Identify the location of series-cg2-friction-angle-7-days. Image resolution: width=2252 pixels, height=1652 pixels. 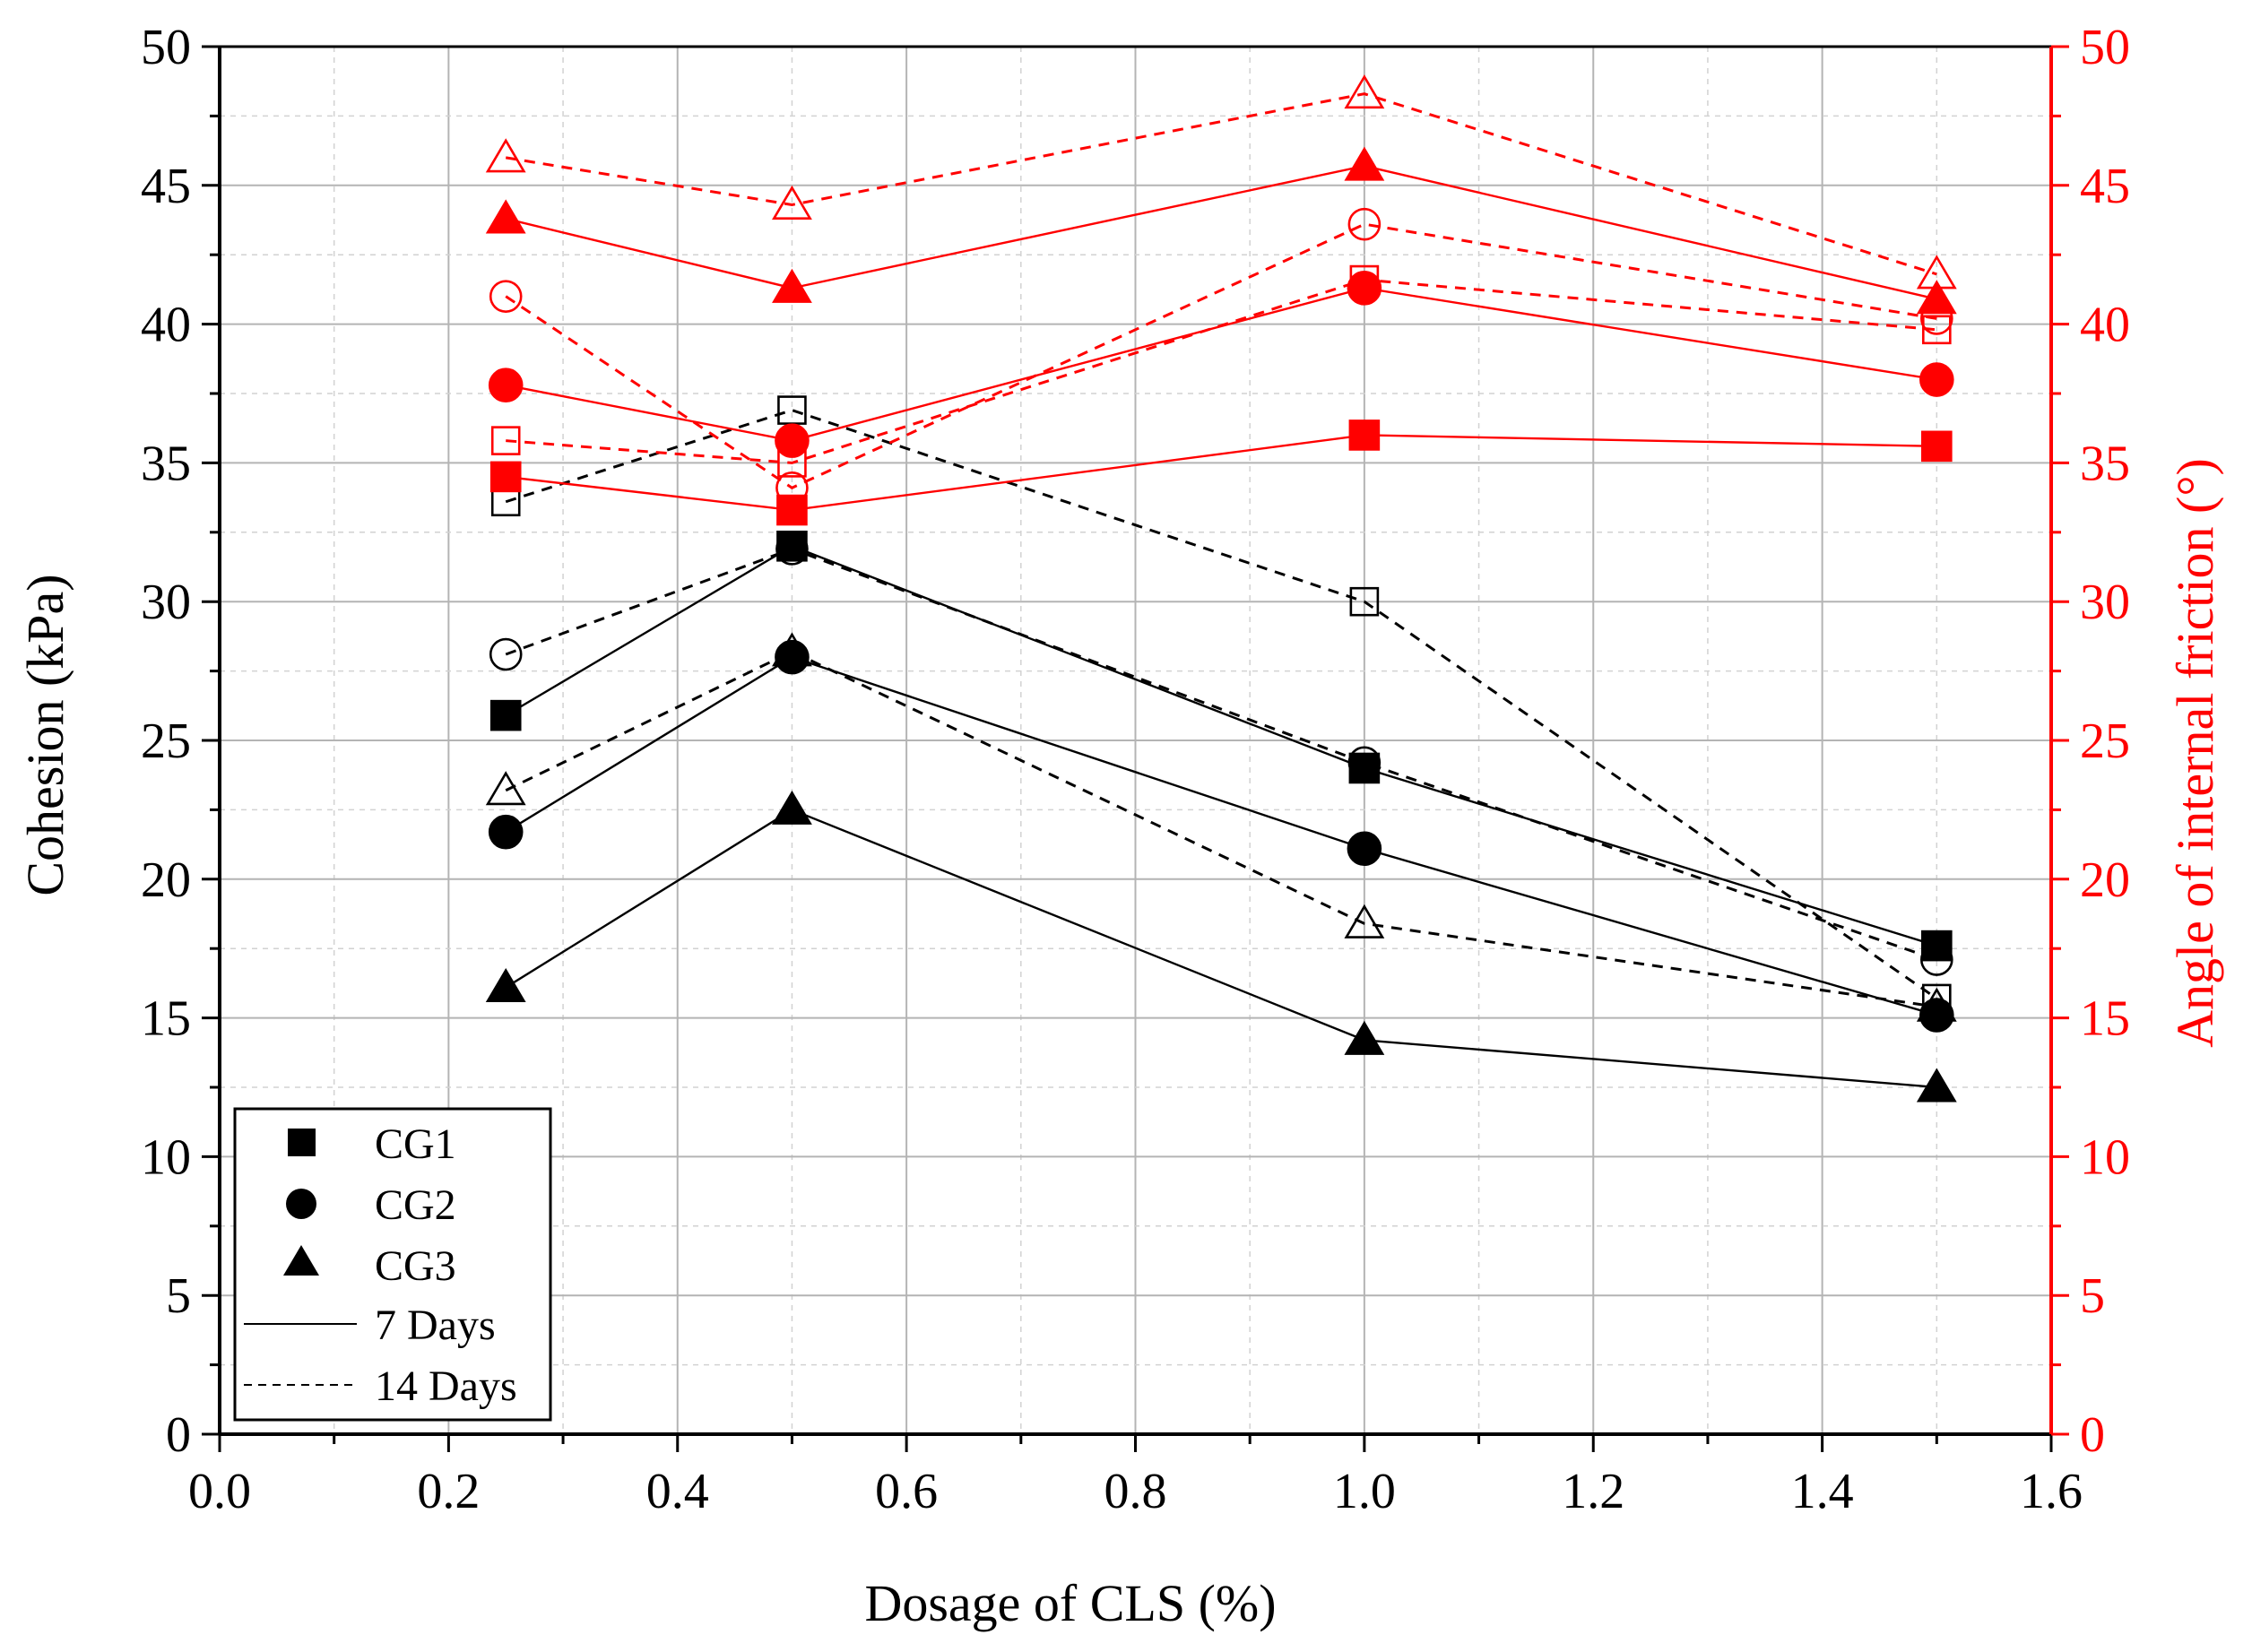
(1221, 364).